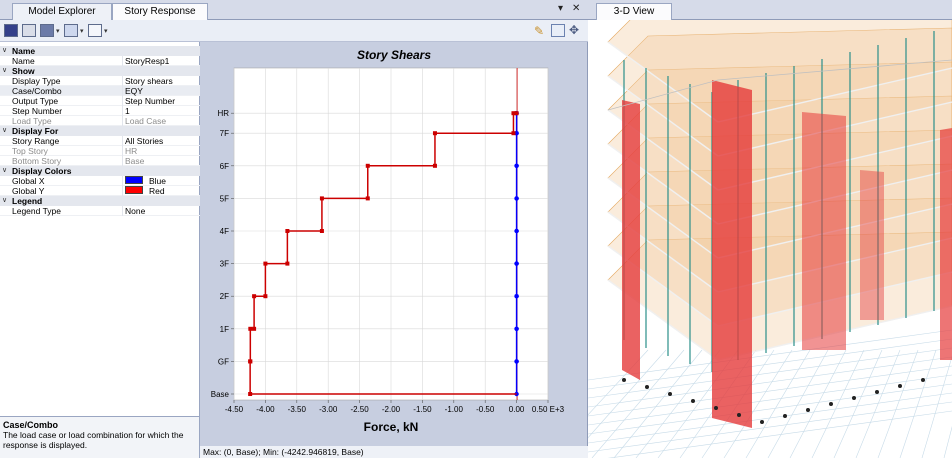 The image size is (952, 458). What do you see at coordinates (394, 55) in the screenshot?
I see `chart-title: Story Shears` at bounding box center [394, 55].